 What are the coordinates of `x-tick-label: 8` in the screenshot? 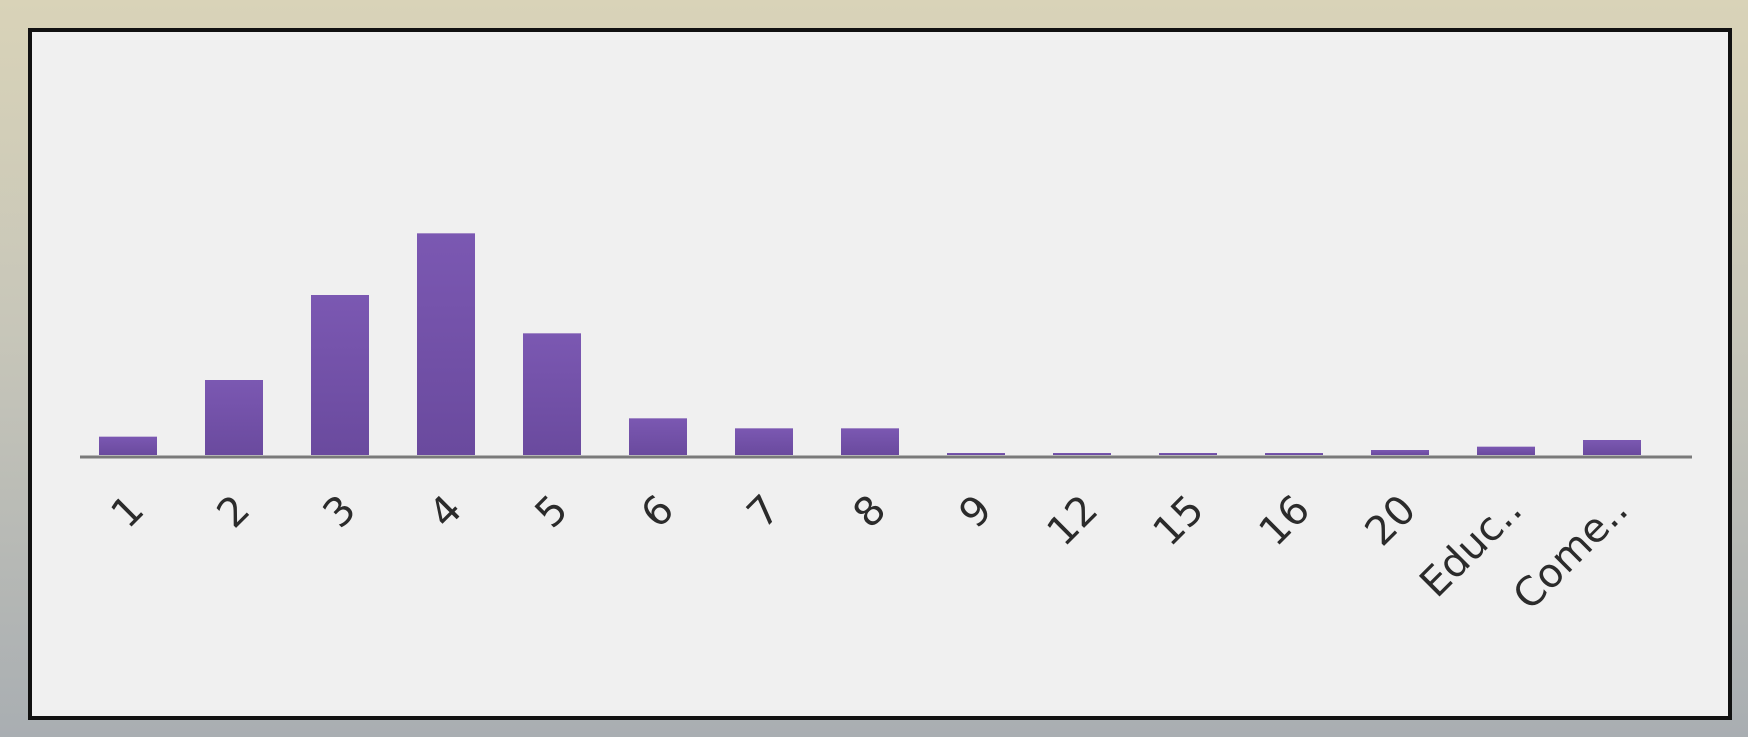 It's located at (870, 512).